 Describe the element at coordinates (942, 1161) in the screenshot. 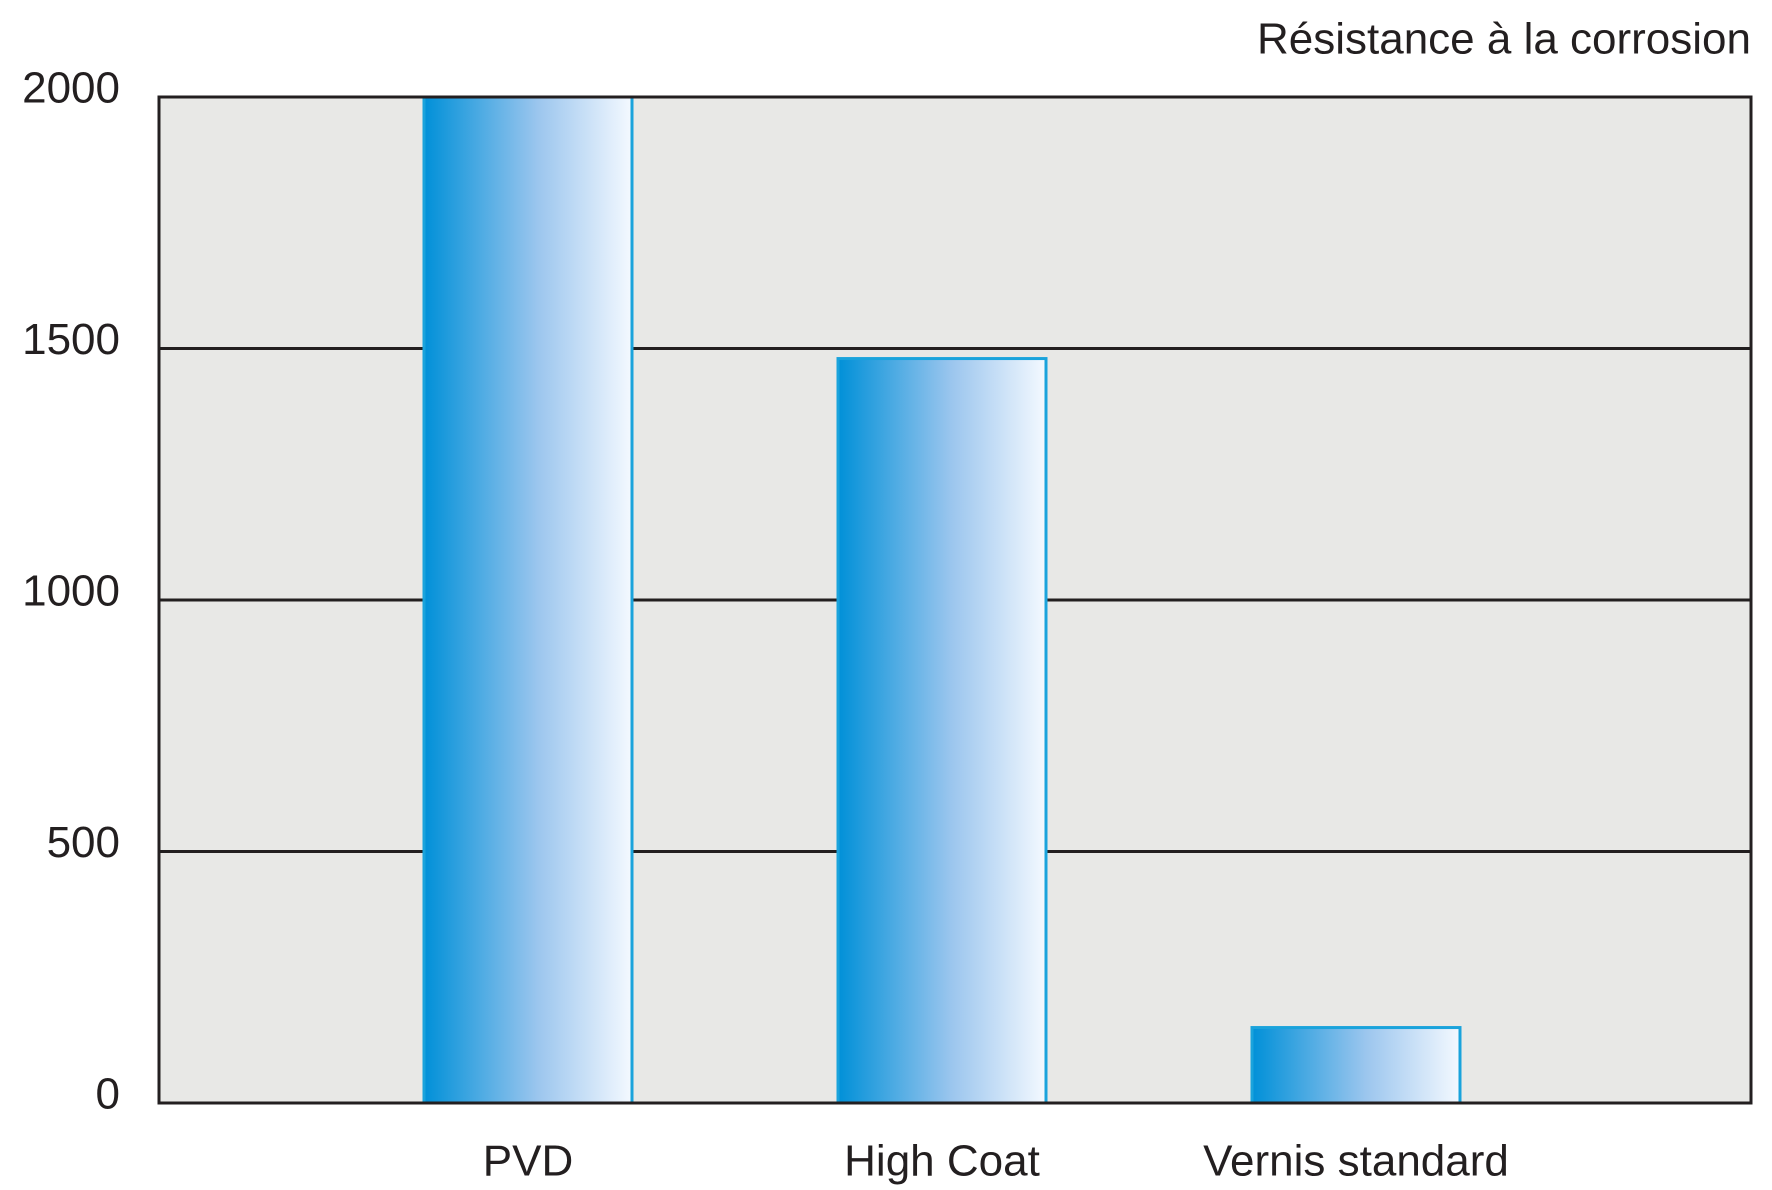

I see `x-tick-label: High Coat` at that location.